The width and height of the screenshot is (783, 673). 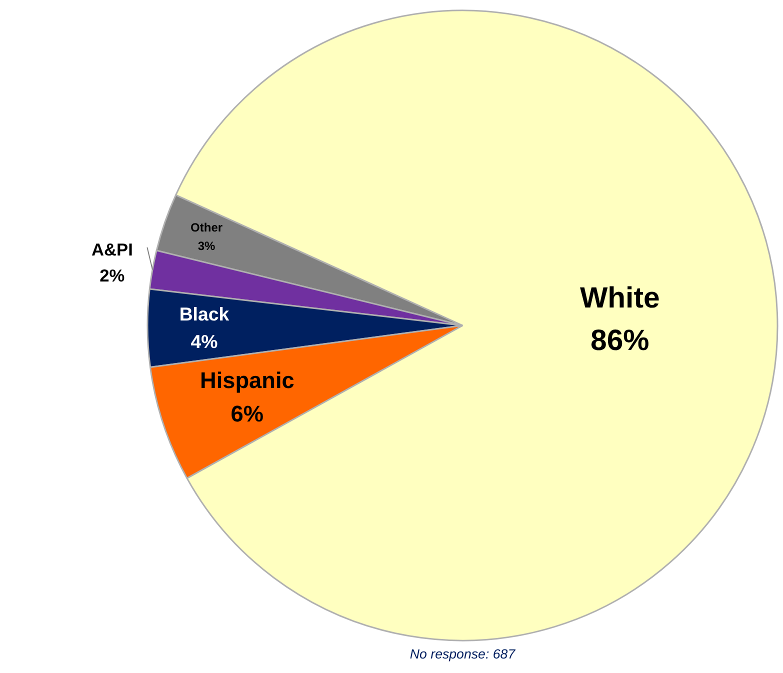 I want to click on data-label: 3%, so click(x=207, y=245).